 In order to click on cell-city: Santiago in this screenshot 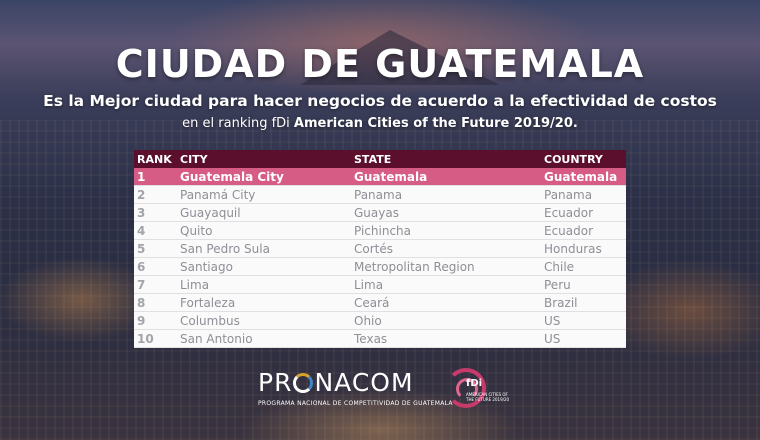, I will do `click(206, 266)`.